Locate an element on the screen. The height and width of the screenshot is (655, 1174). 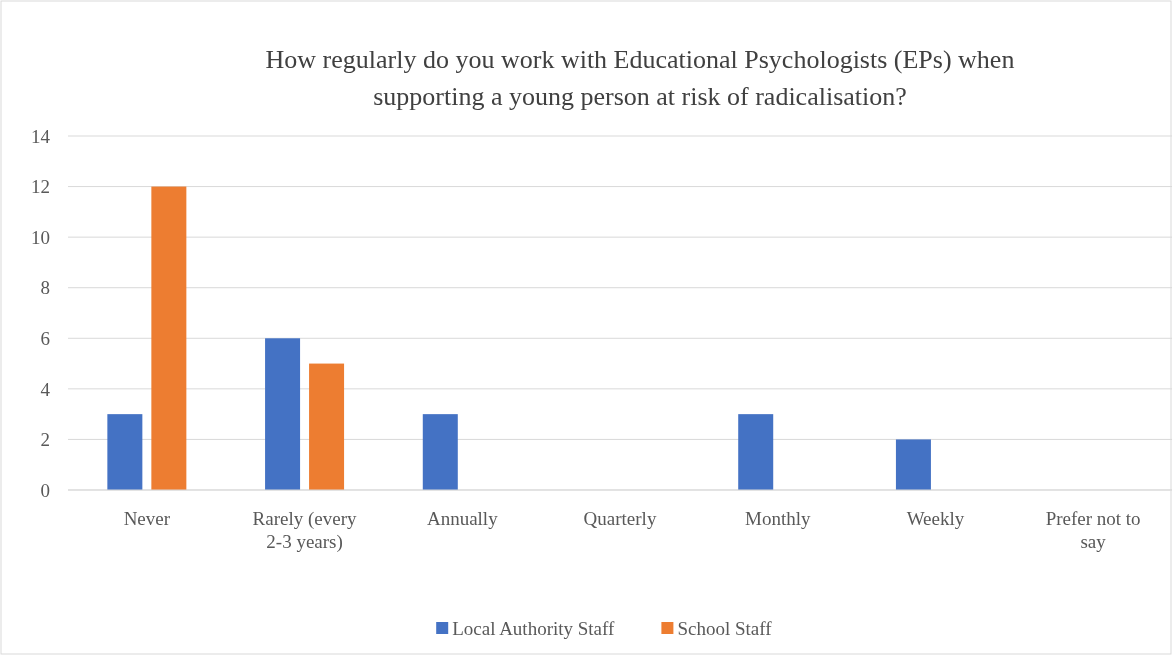
y-tick-label: 12 is located at coordinates (40, 187).